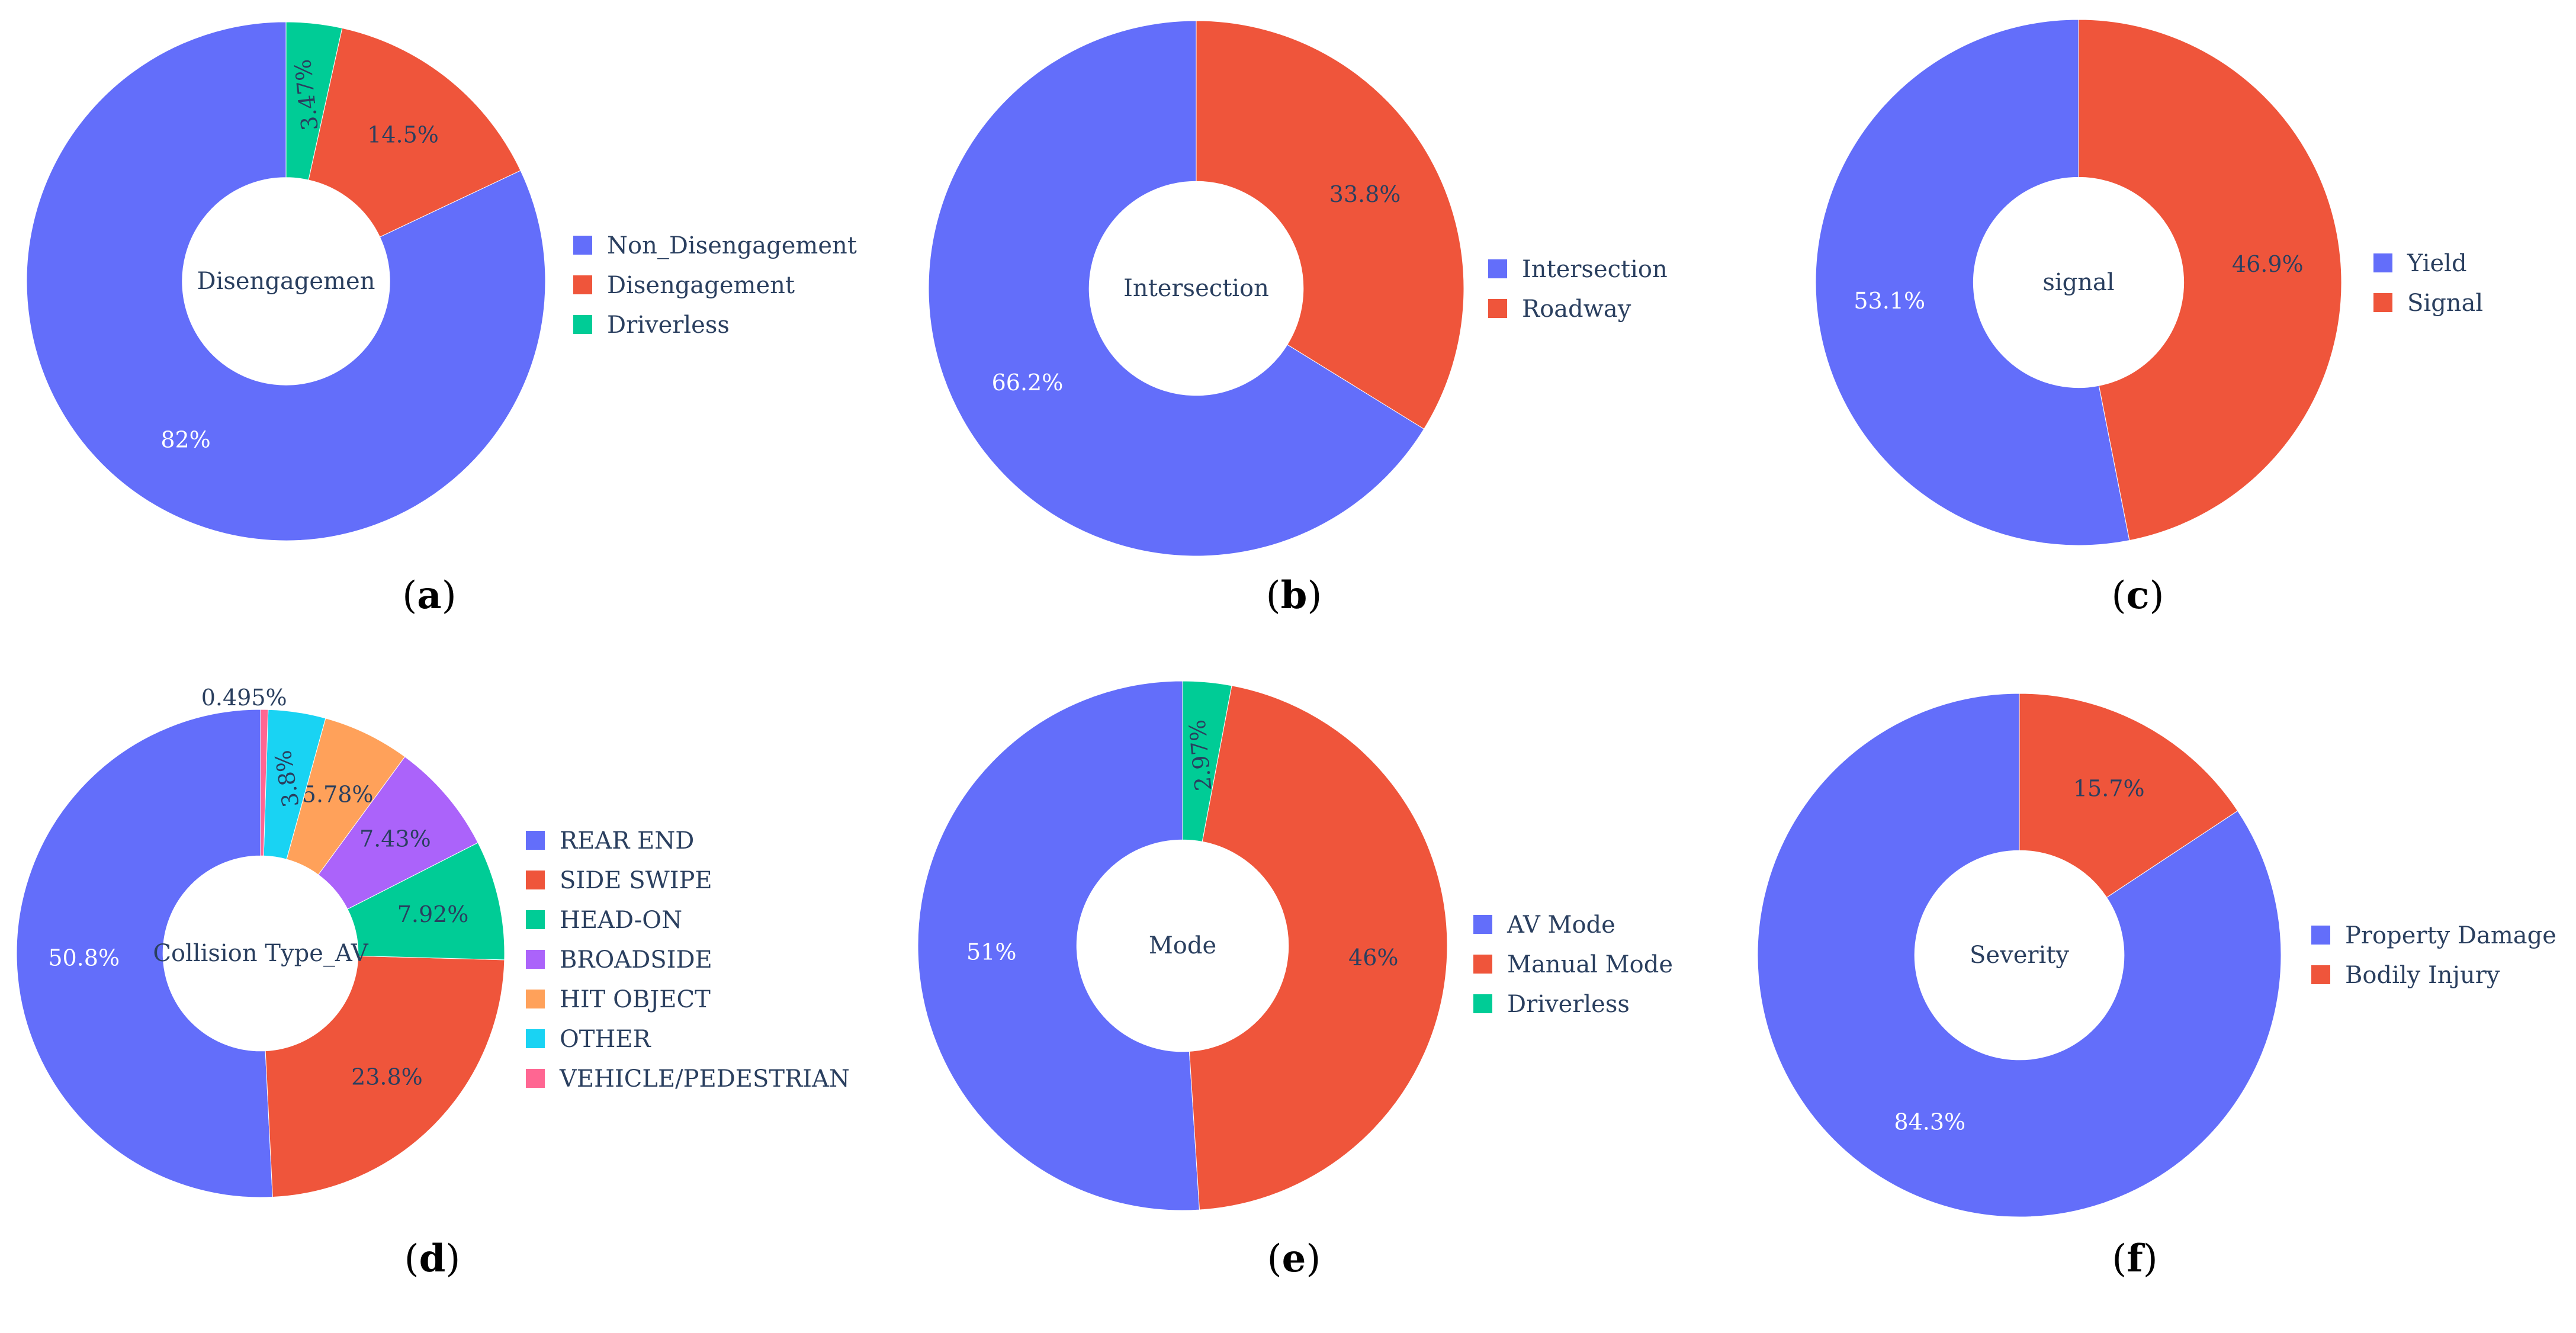 The height and width of the screenshot is (1333, 2576). Describe the element at coordinates (635, 999) in the screenshot. I see `legend-item-hit-object: HIT OBJECT` at that location.